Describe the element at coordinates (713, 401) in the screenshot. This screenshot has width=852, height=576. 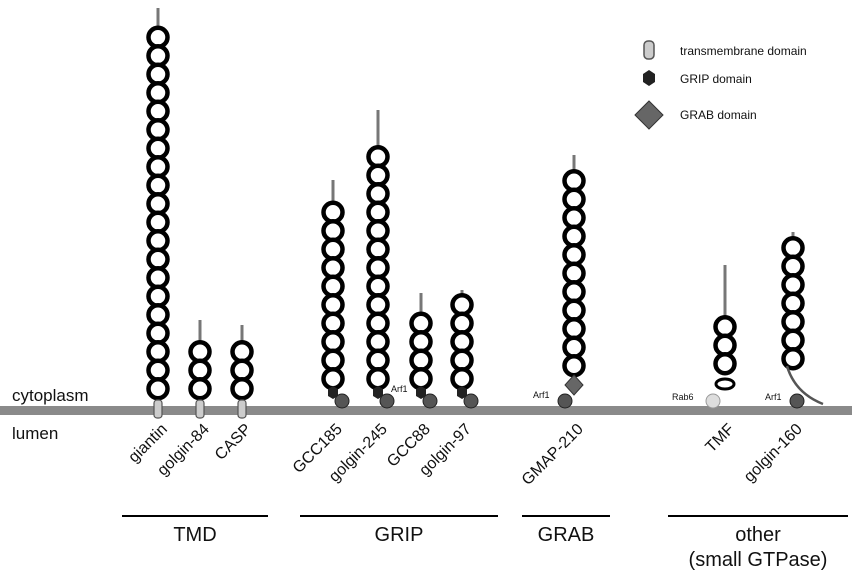
I see `rab6` at that location.